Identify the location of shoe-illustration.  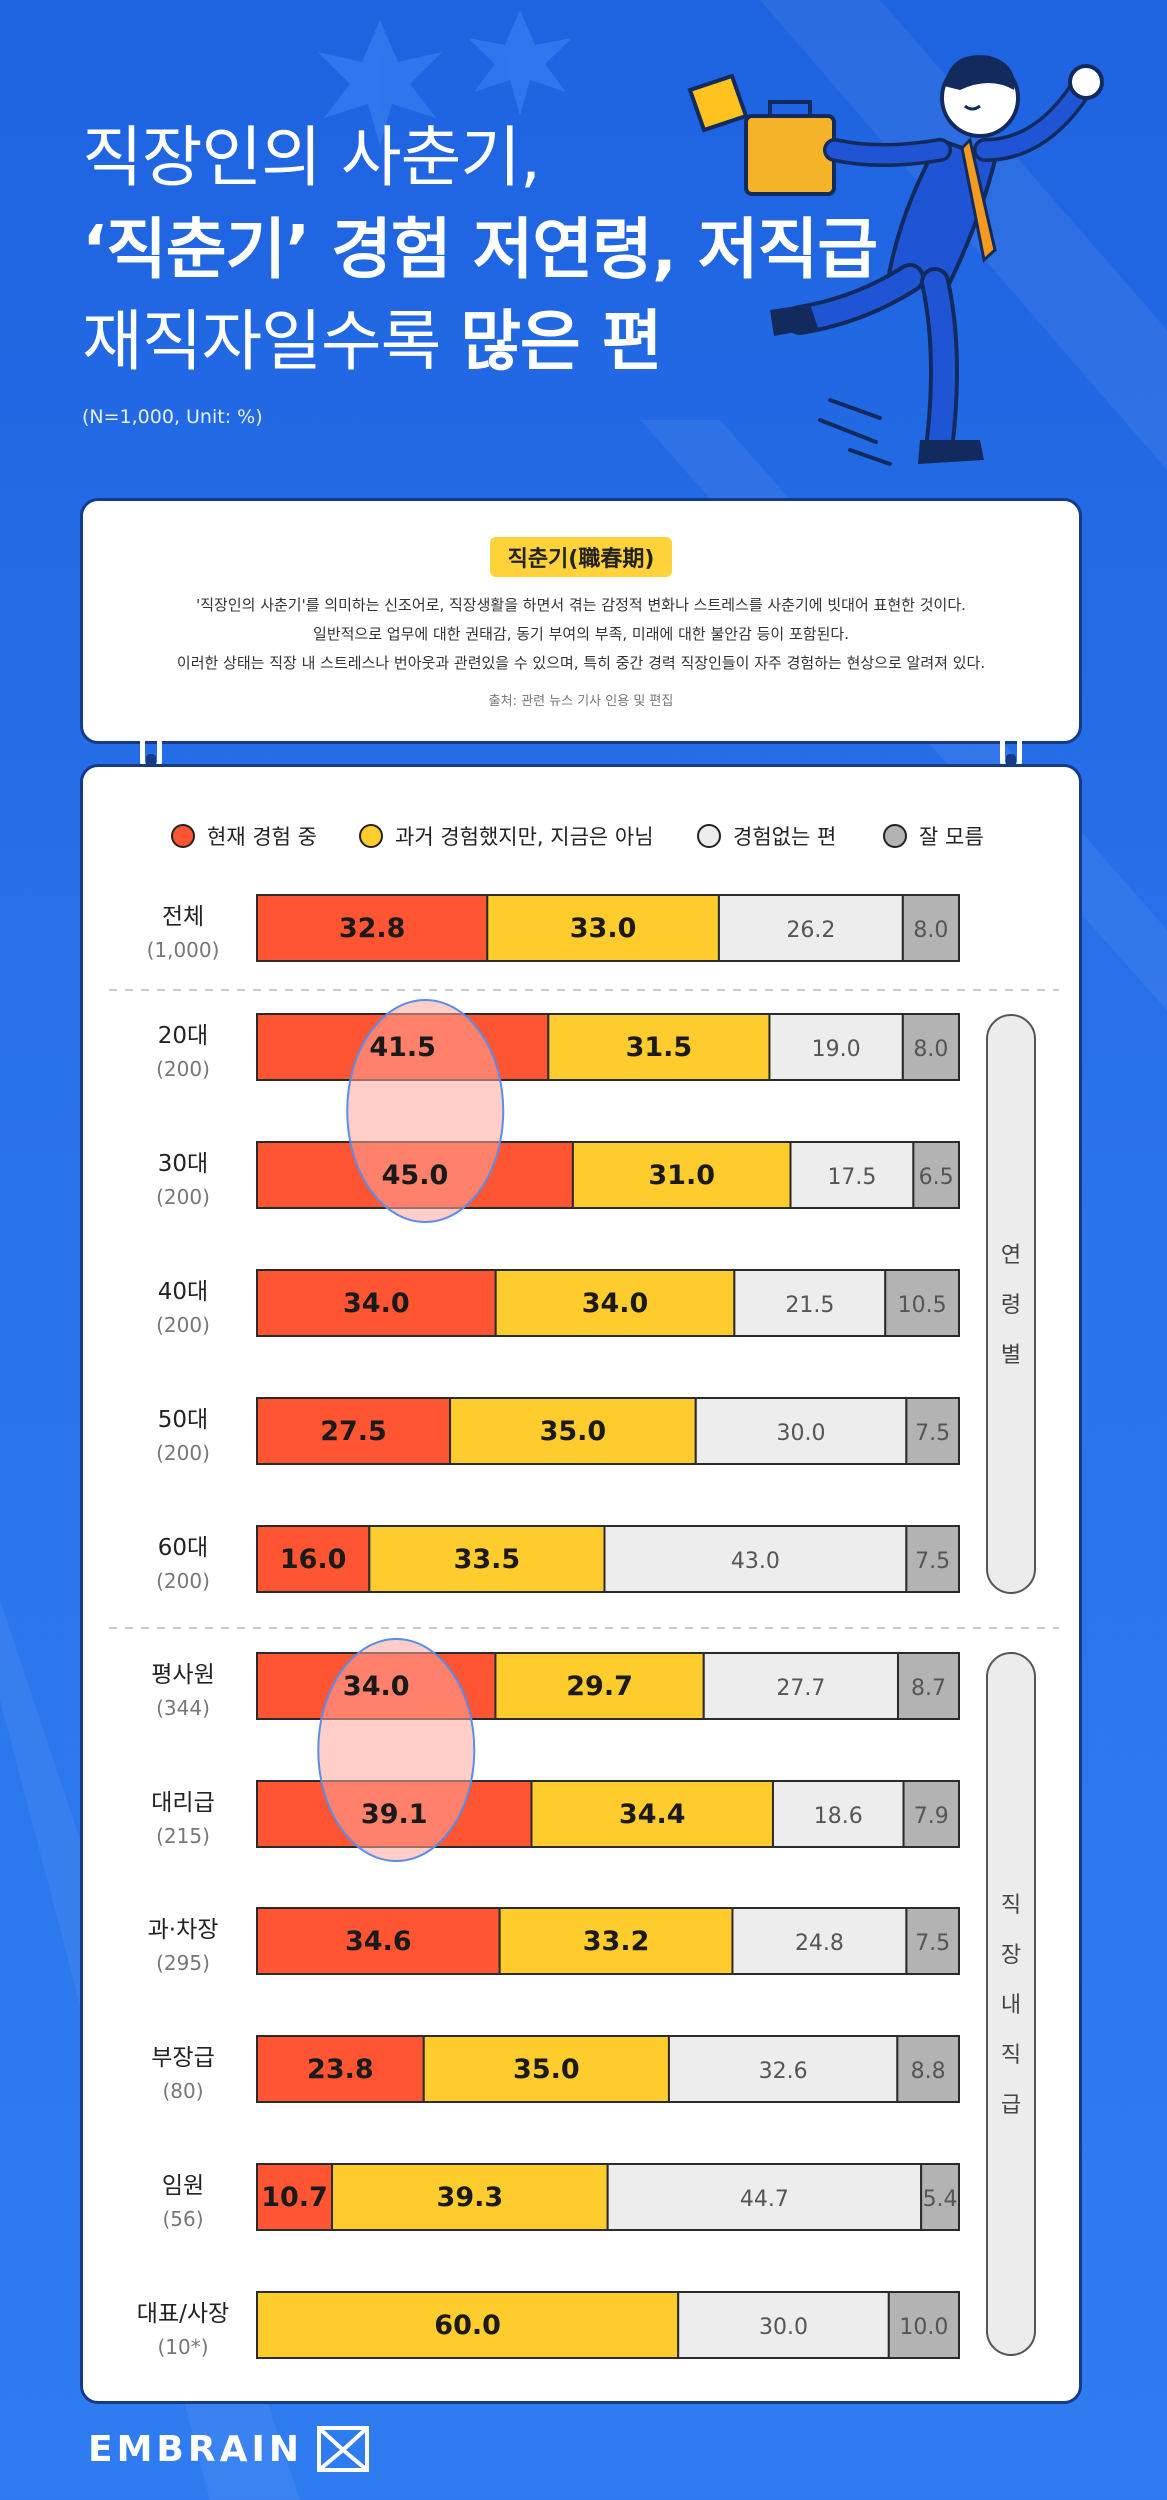
(951, 452).